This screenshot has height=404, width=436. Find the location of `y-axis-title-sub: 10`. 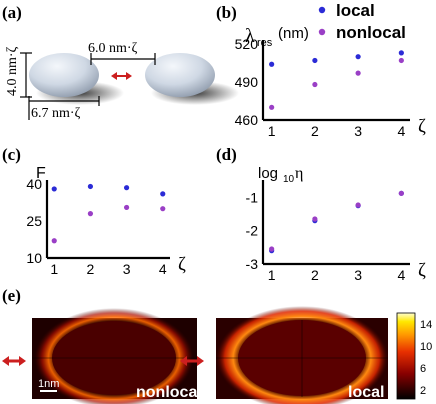

y-axis-title-sub: 10 is located at coordinates (289, 179).